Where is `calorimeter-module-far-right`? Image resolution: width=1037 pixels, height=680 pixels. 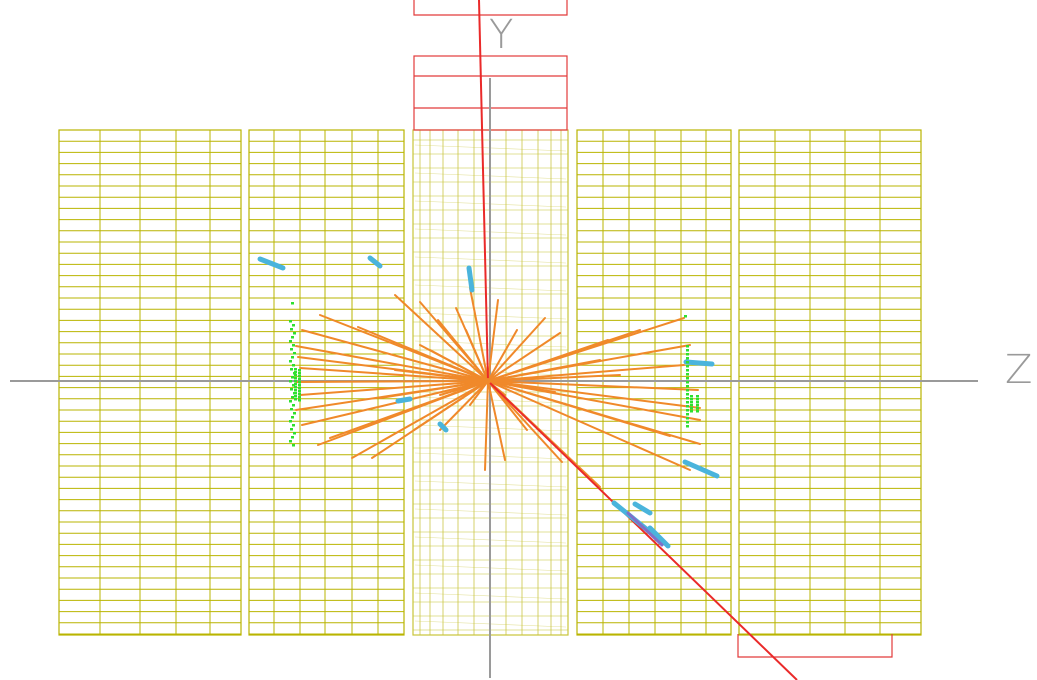 calorimeter-module-far-right is located at coordinates (830, 382).